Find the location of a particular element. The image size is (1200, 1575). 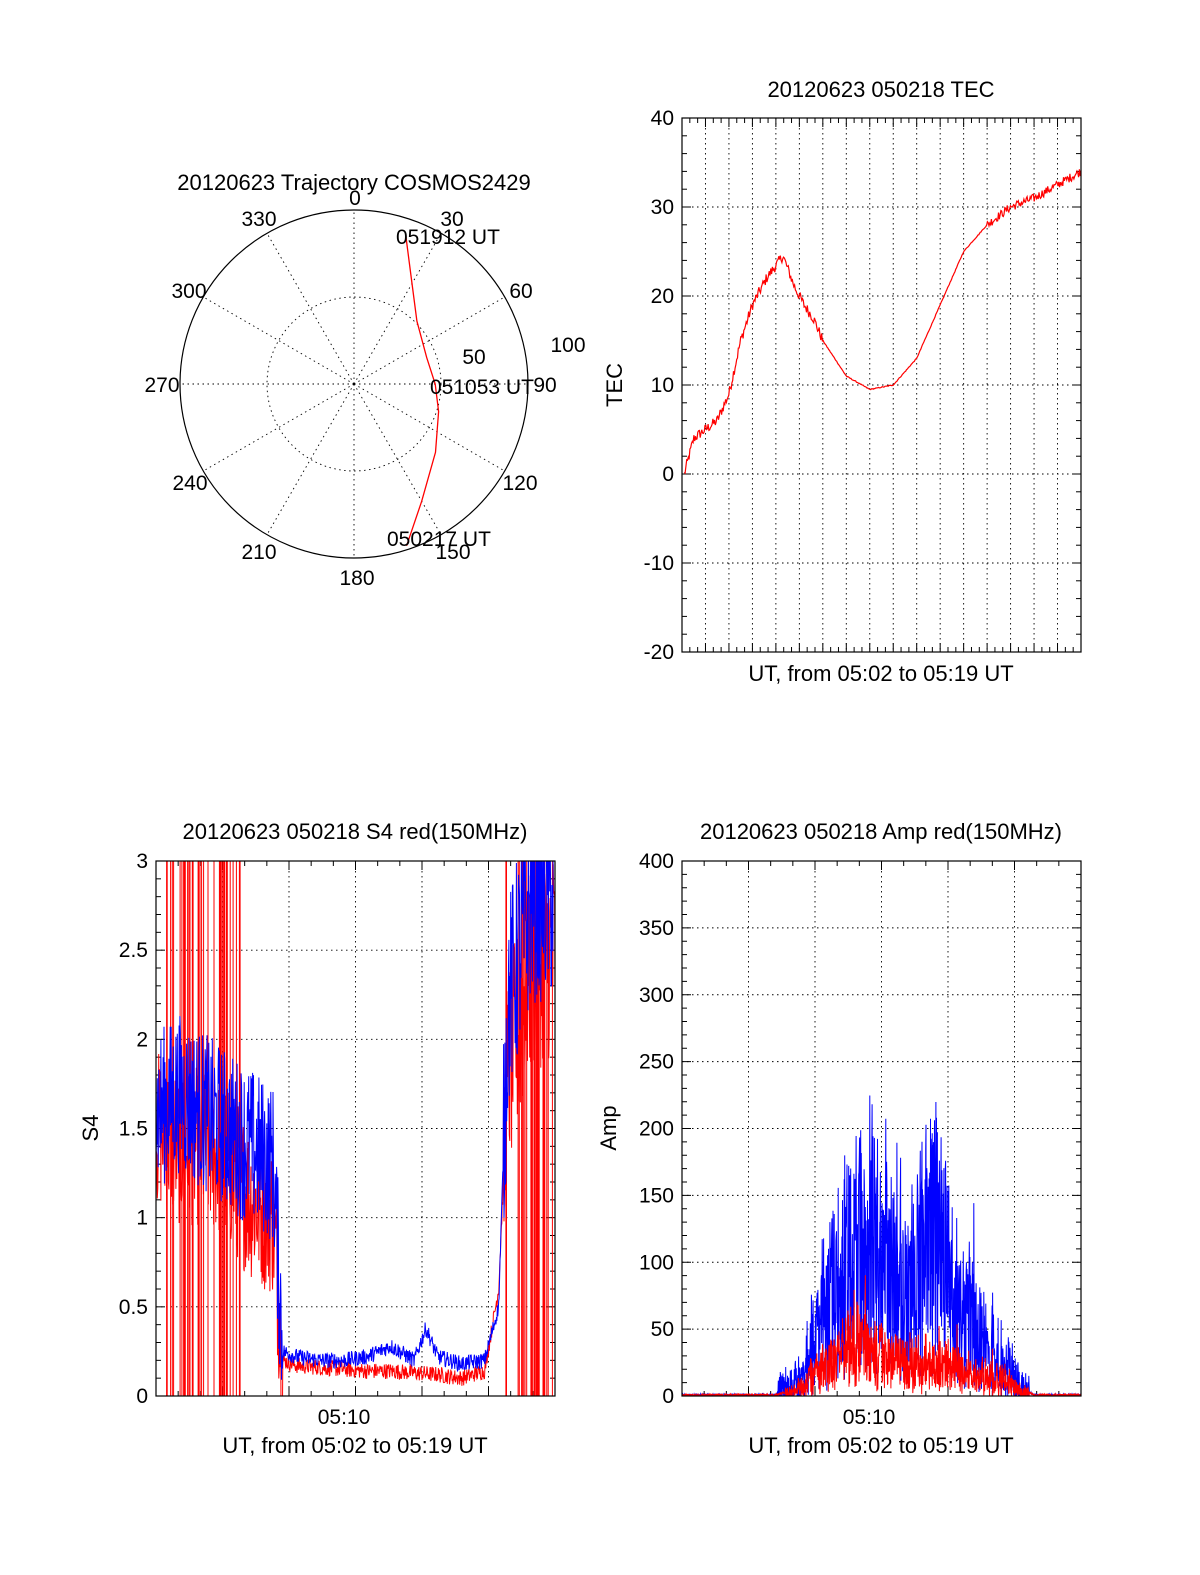

polar-azimuth-label: 180 is located at coordinates (356, 578).